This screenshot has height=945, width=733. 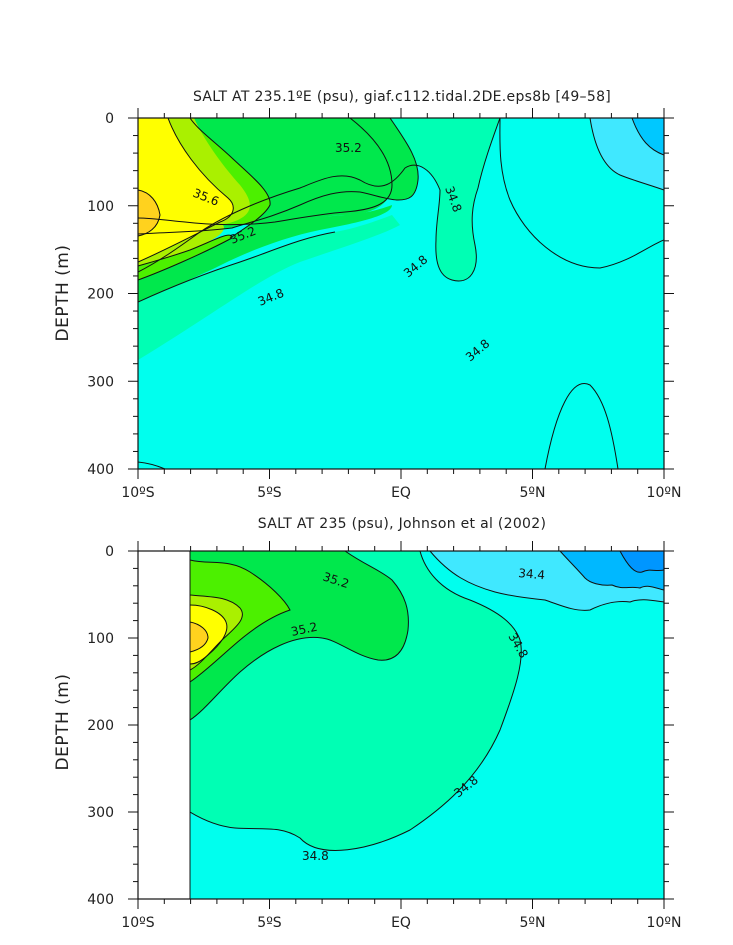 What do you see at coordinates (532, 574) in the screenshot?
I see `contour-label: 34.4` at bounding box center [532, 574].